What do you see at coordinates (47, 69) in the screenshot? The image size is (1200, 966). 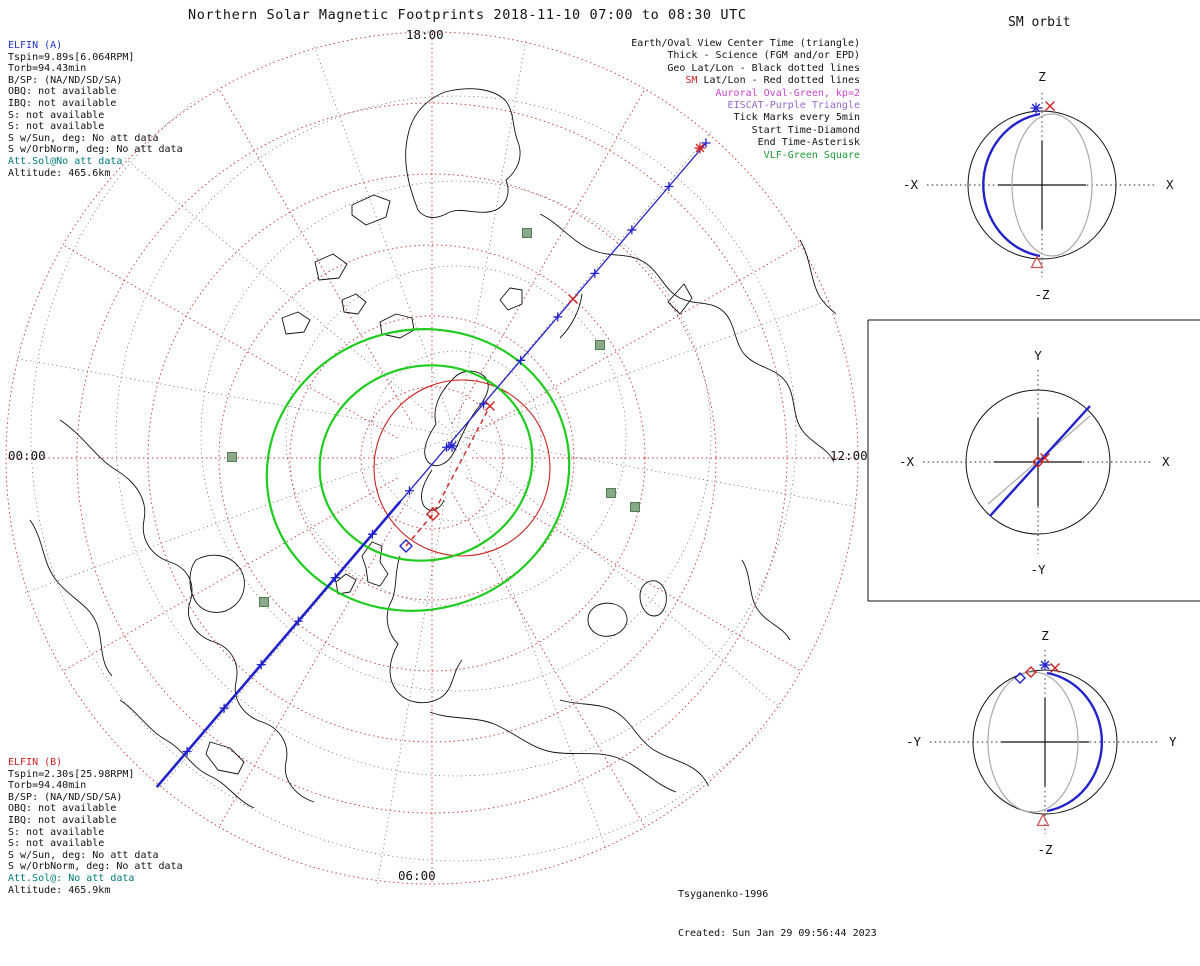 I see `info-line: Torb=94.43min` at bounding box center [47, 69].